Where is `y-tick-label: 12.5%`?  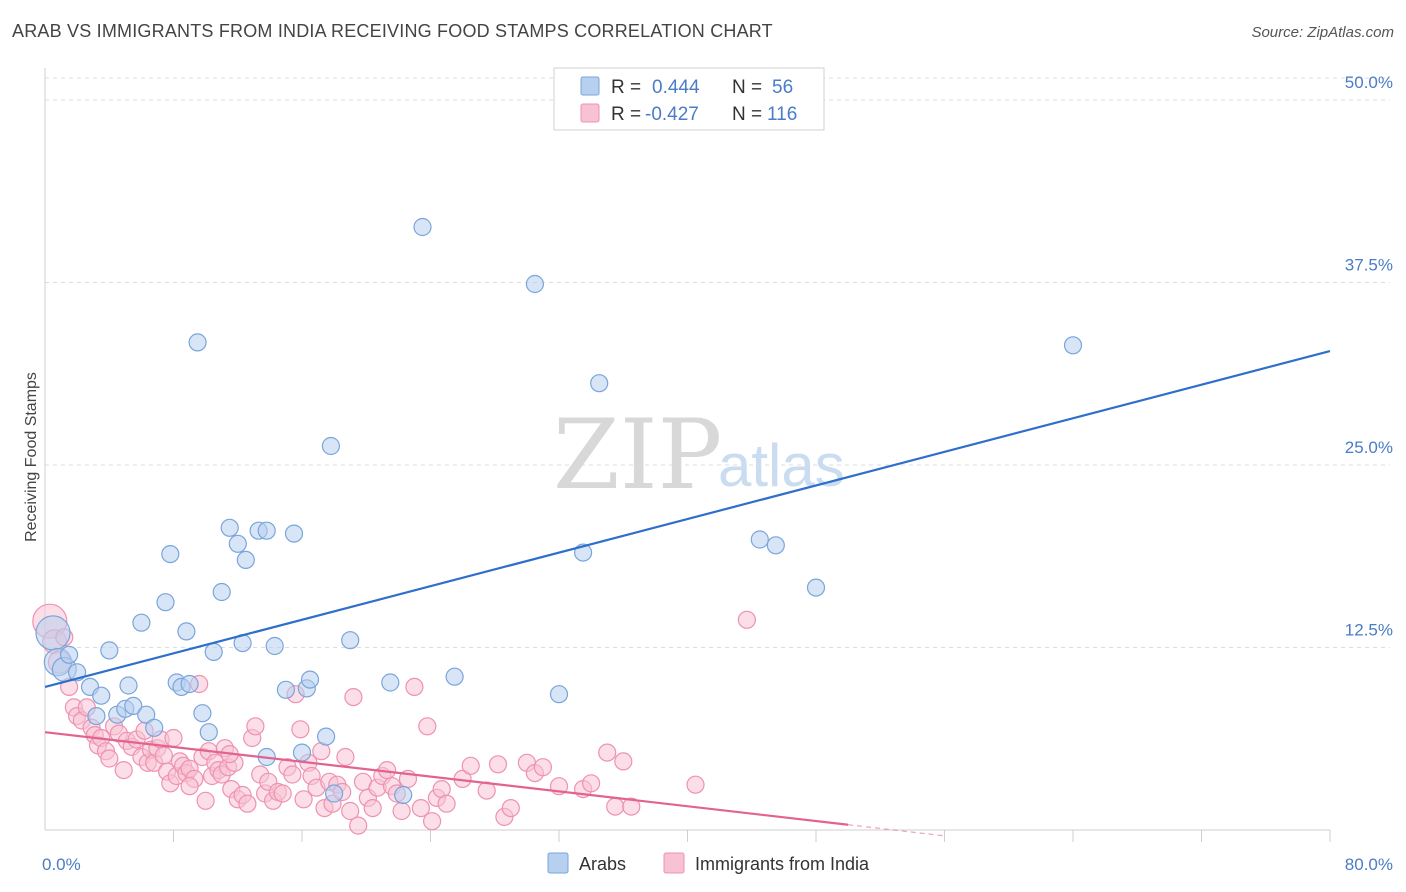
y-tick-label: 12.5% is located at coordinates (1369, 630).